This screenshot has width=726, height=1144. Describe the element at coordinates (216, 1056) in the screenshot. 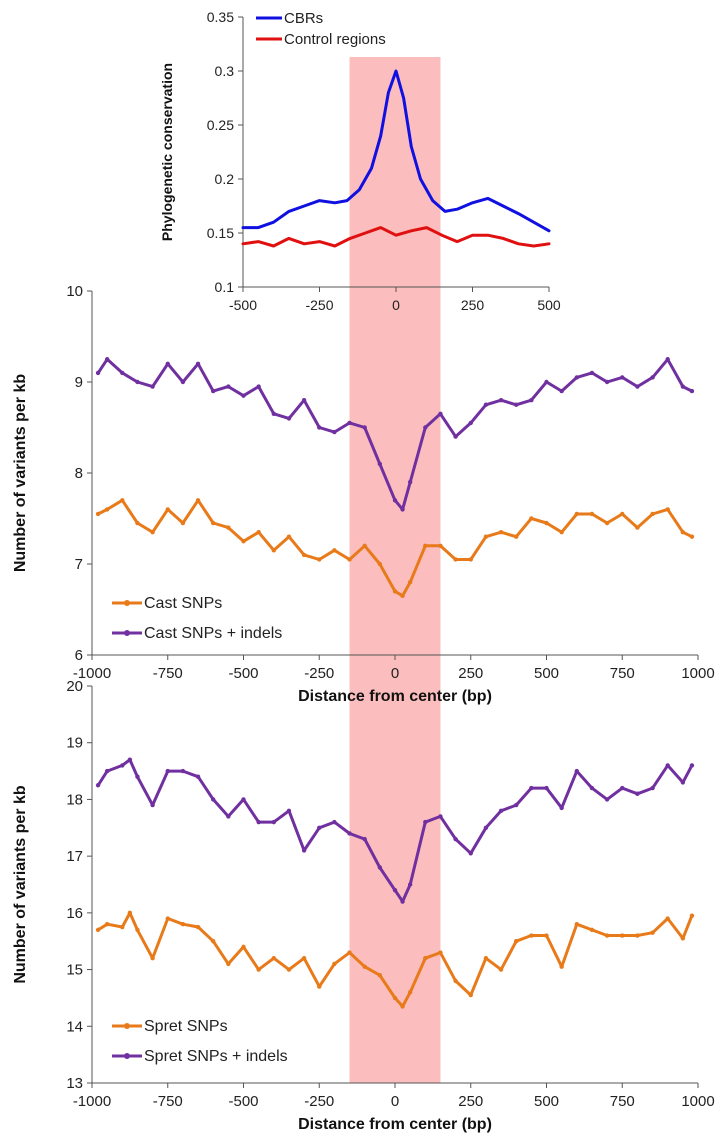

I see `legend-label: Spret SNPs + indels` at that location.